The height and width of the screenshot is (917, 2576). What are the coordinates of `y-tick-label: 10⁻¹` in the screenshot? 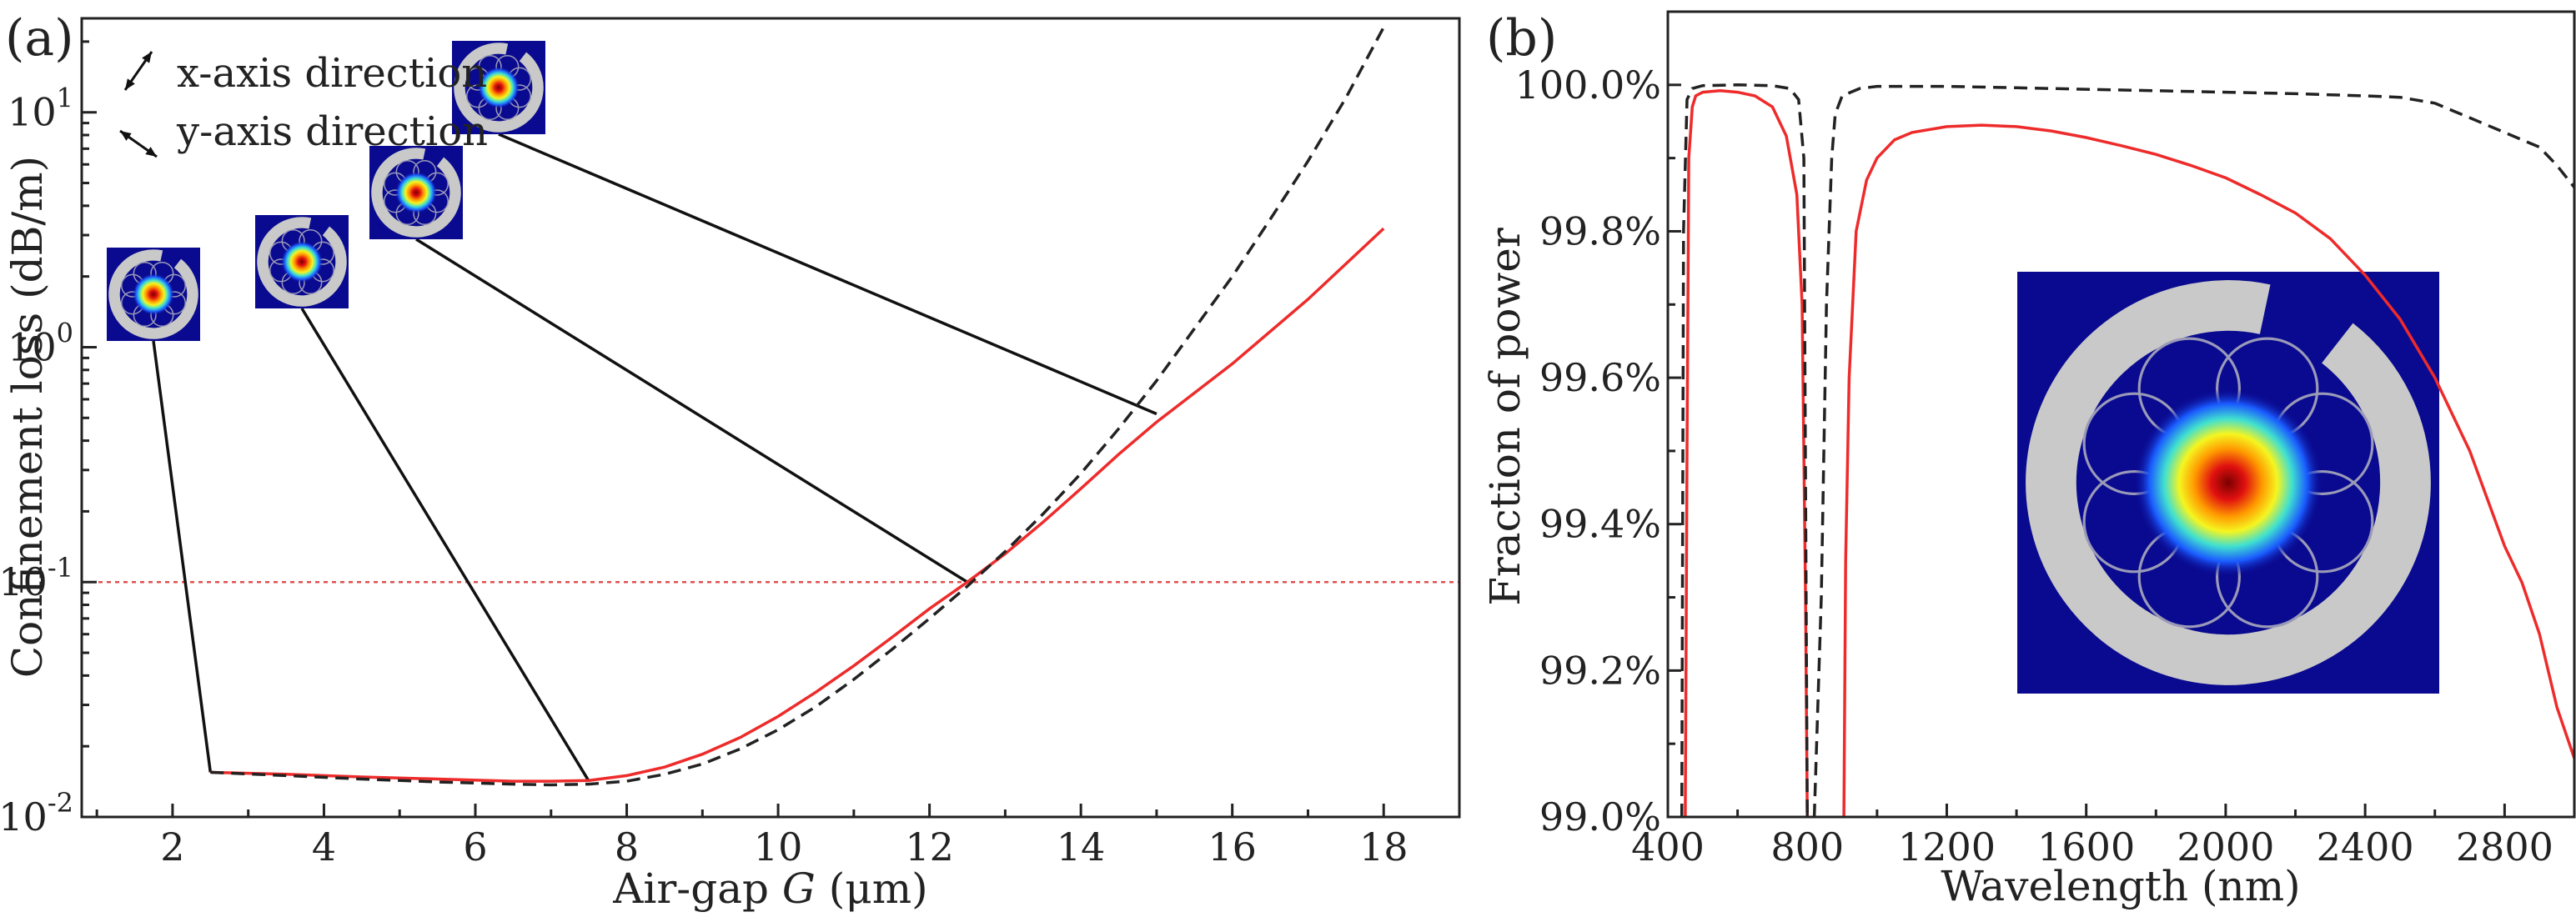 It's located at (36, 578).